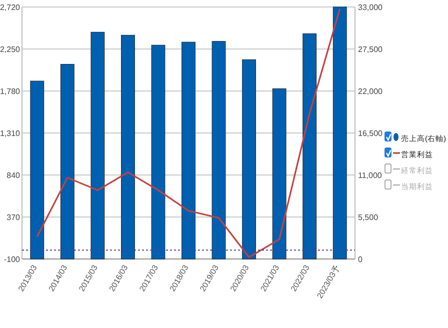 The height and width of the screenshot is (328, 448). What do you see at coordinates (370, 175) in the screenshot?
I see `y2-tick-label: 11,000` at bounding box center [370, 175].